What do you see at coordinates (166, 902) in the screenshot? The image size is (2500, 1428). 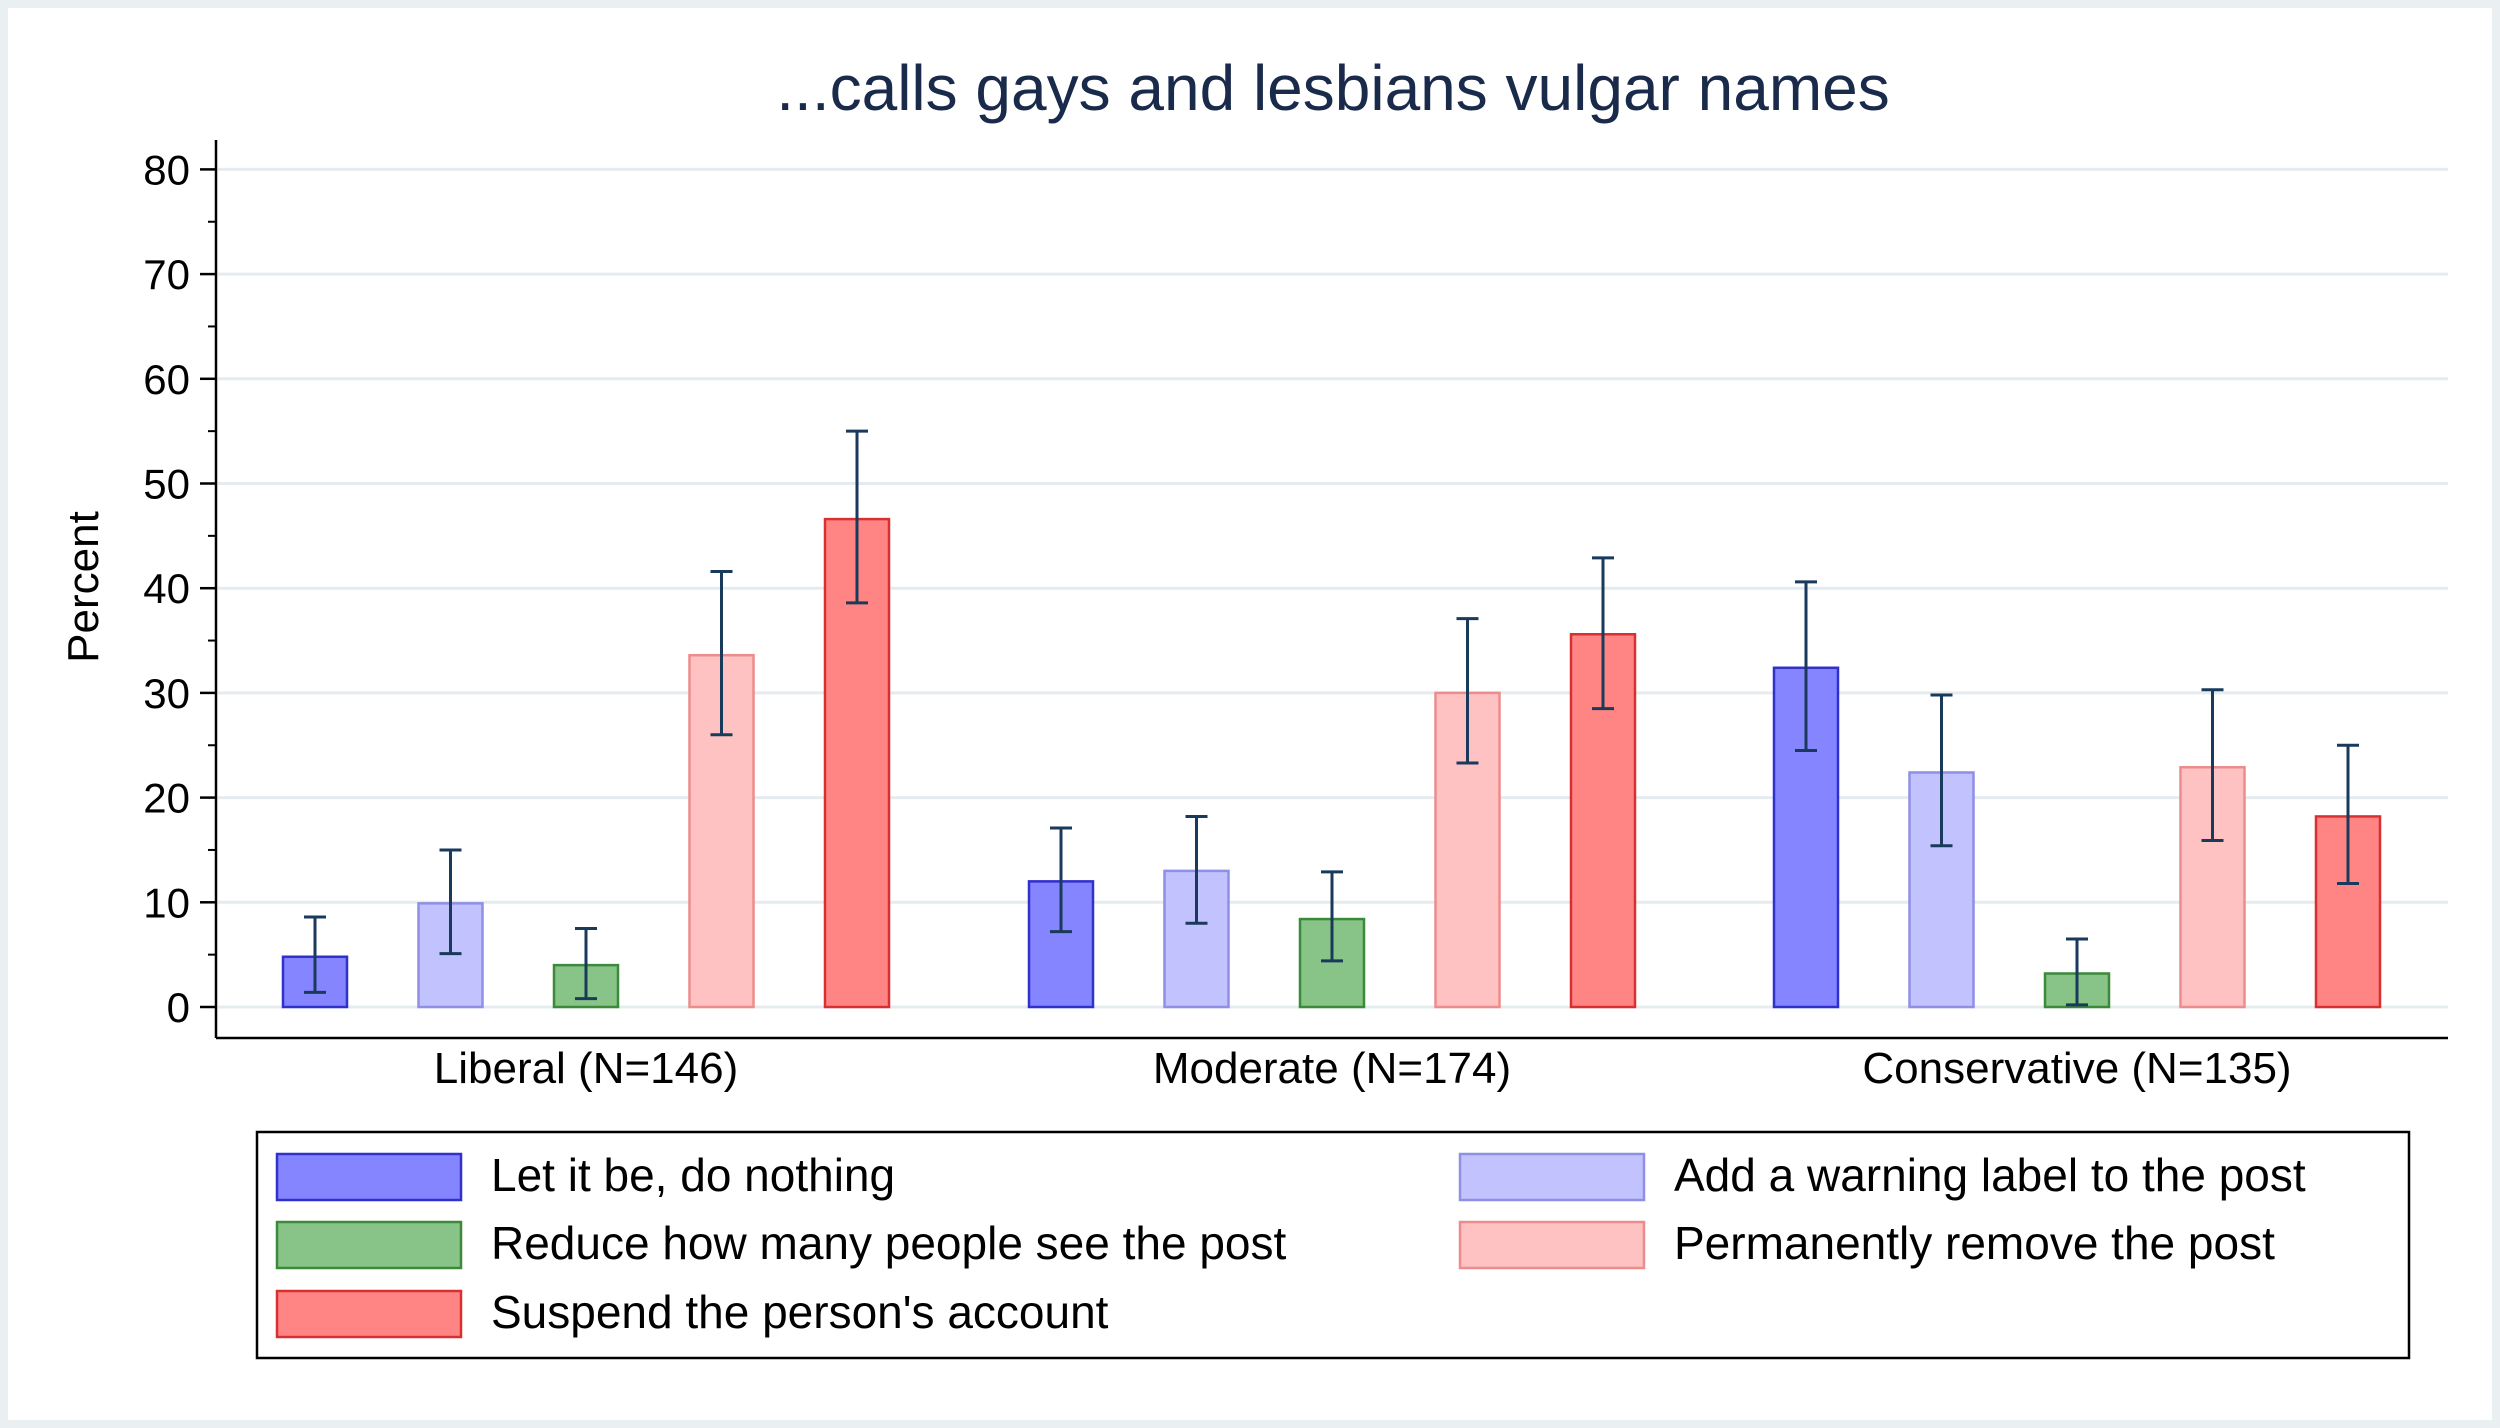 I see `y-tick-label: 10` at bounding box center [166, 902].